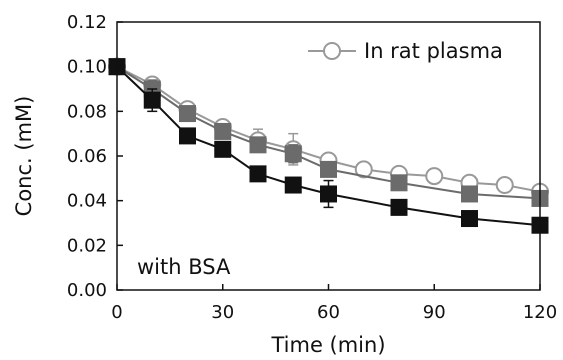  Describe the element at coordinates (433, 51) in the screenshot. I see `legend-label: In rat plasma` at that location.